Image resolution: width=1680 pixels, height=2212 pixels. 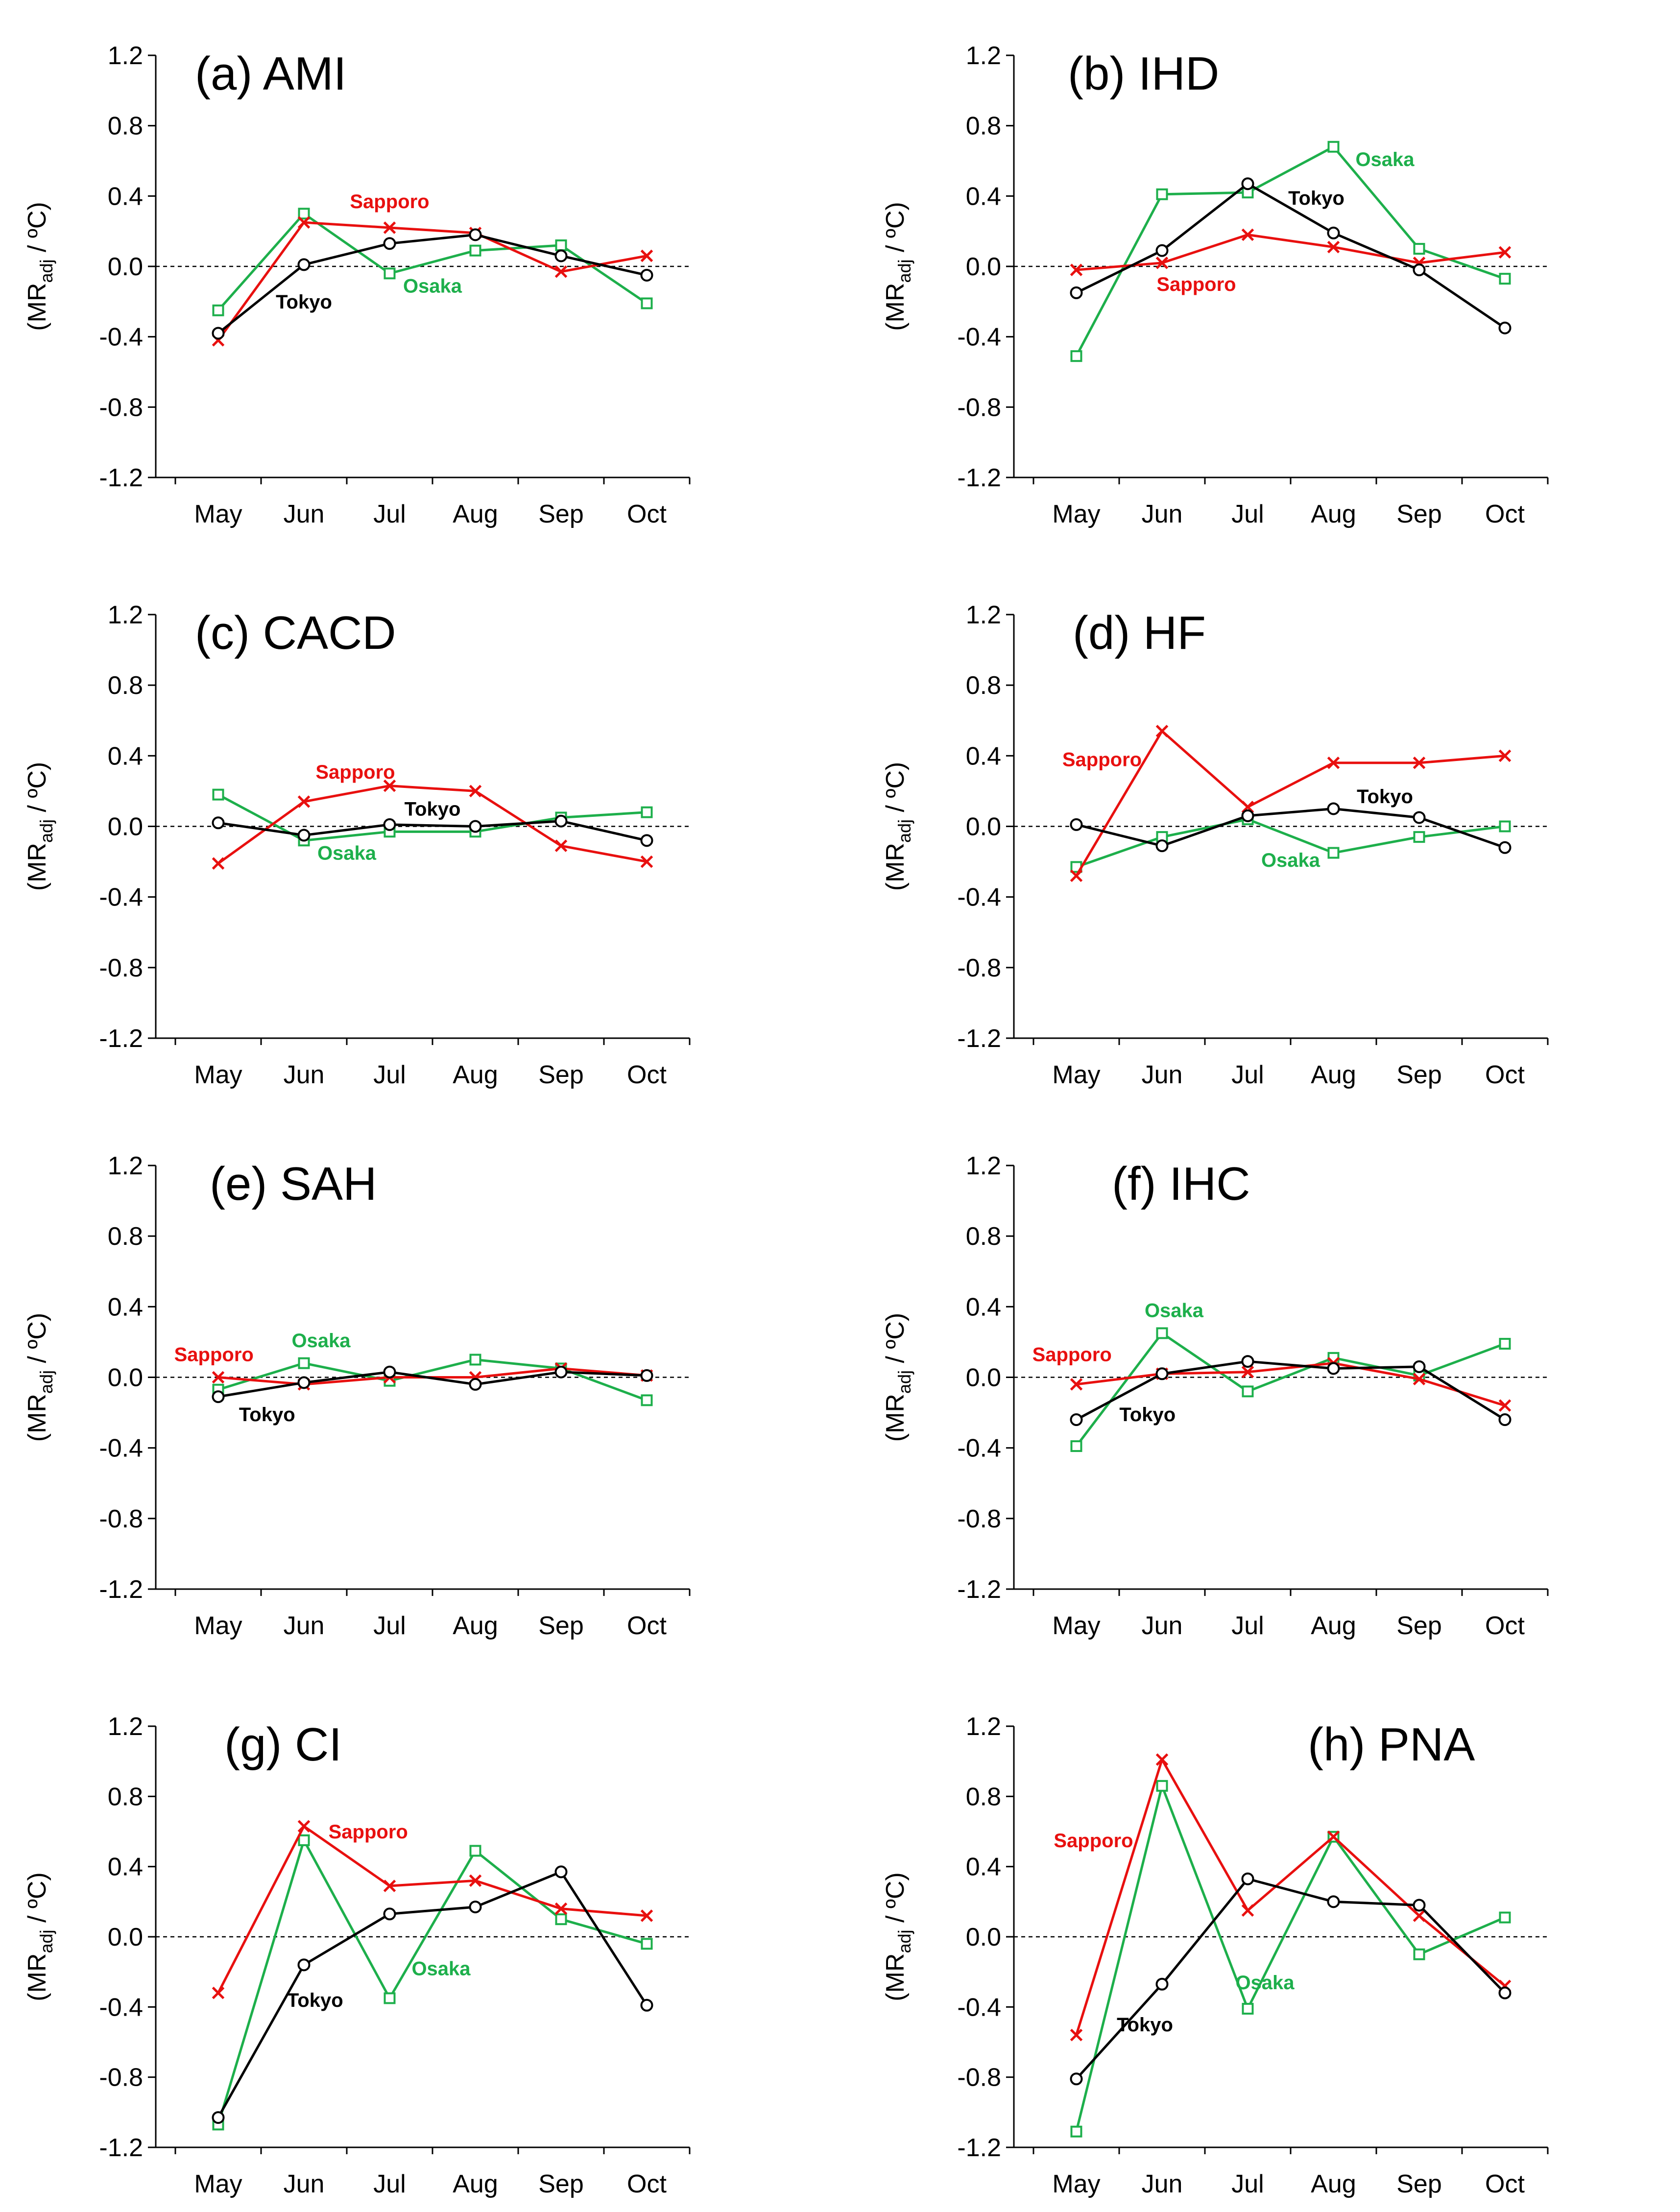 I want to click on series-line-sapporo, so click(x=432, y=1909).